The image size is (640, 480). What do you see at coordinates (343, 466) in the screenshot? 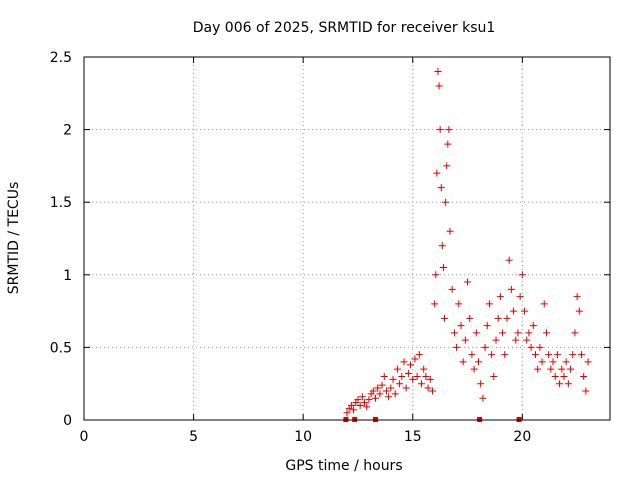
I see `x-axis-label: GPS time / hours` at bounding box center [343, 466].